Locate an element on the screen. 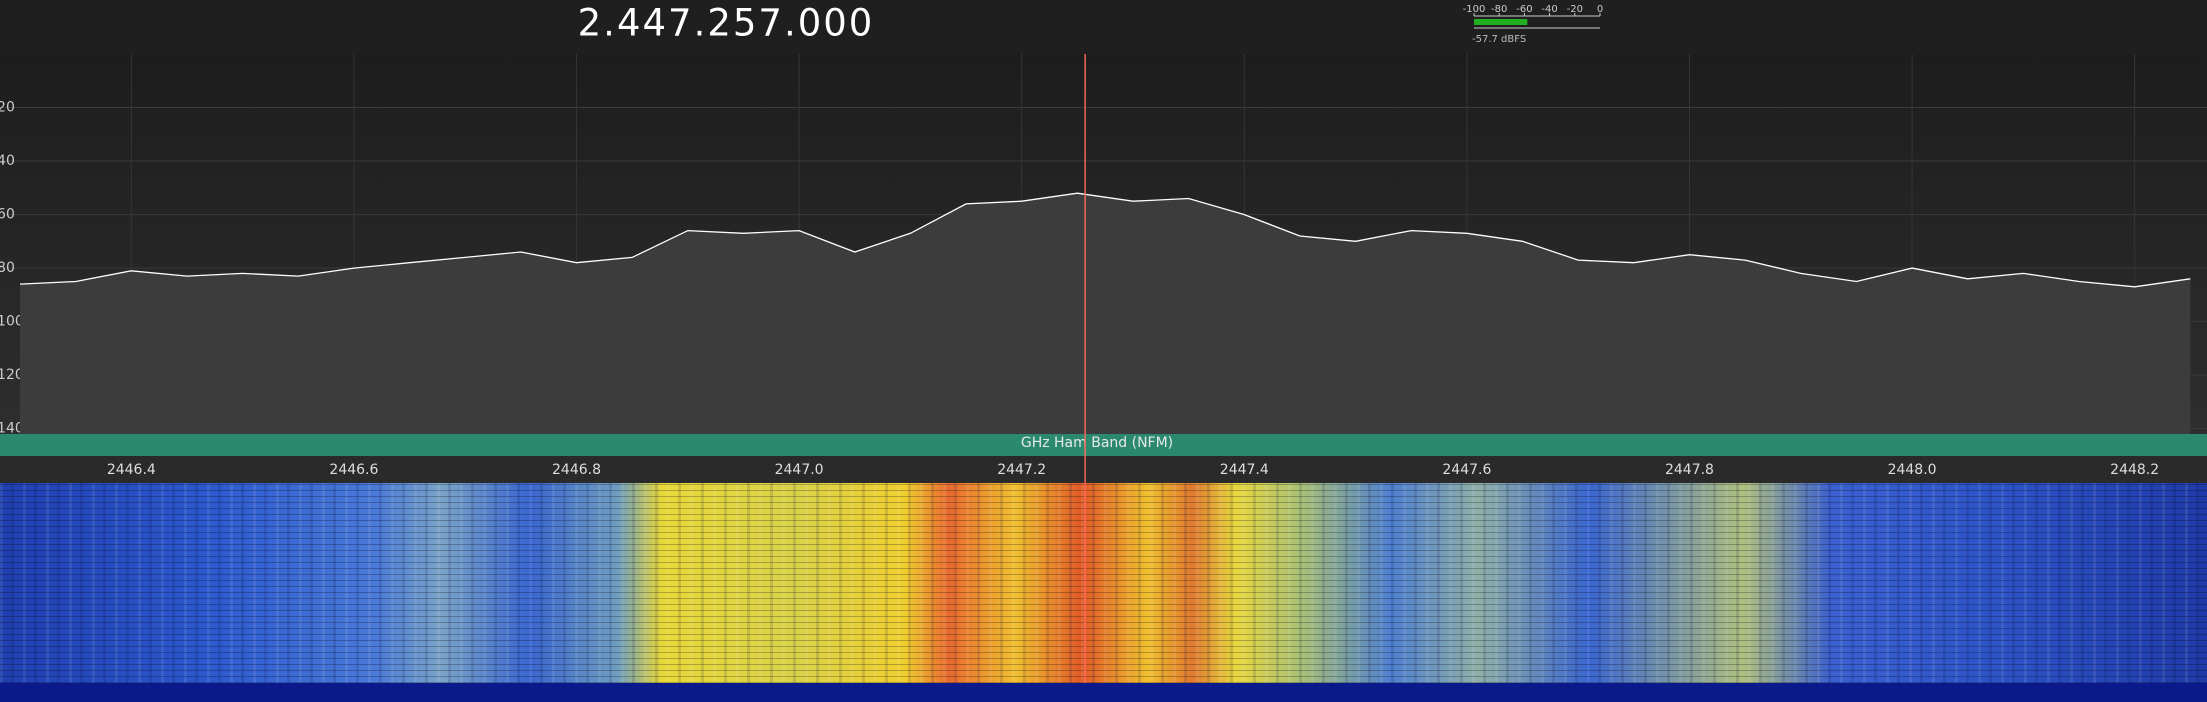 This screenshot has height=702, width=2207. x-tick-label: 2447.2 is located at coordinates (1021, 470).